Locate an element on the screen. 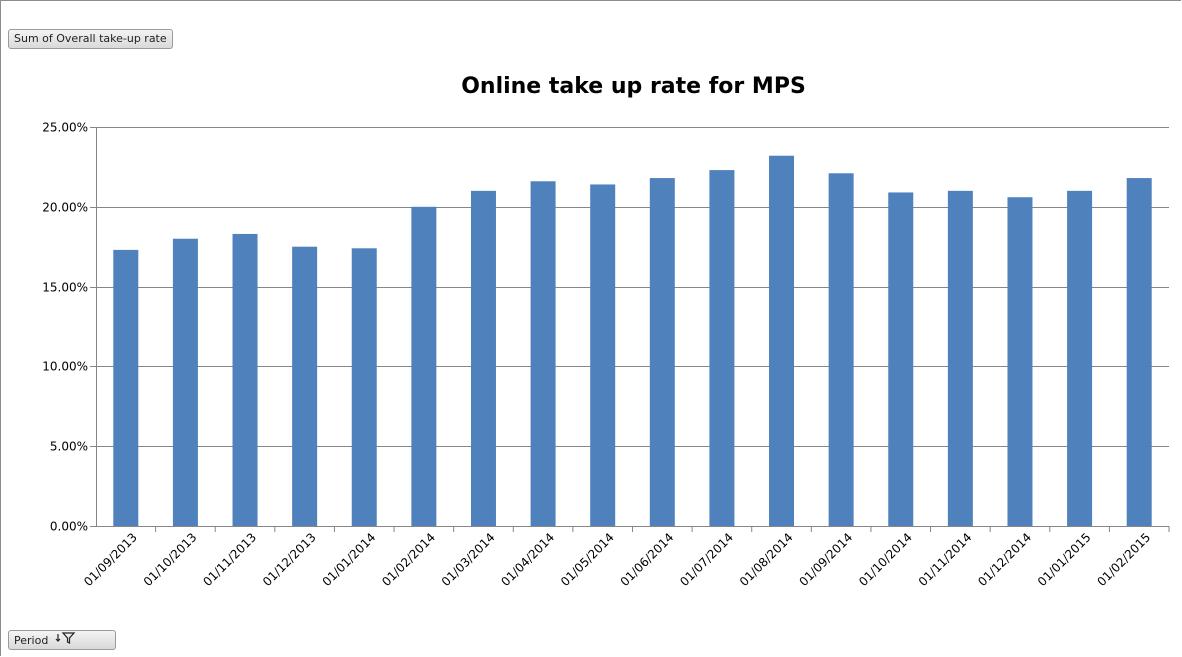 This screenshot has height=657, width=1182. x-tick-label: 01/11/2013 is located at coordinates (229, 559).